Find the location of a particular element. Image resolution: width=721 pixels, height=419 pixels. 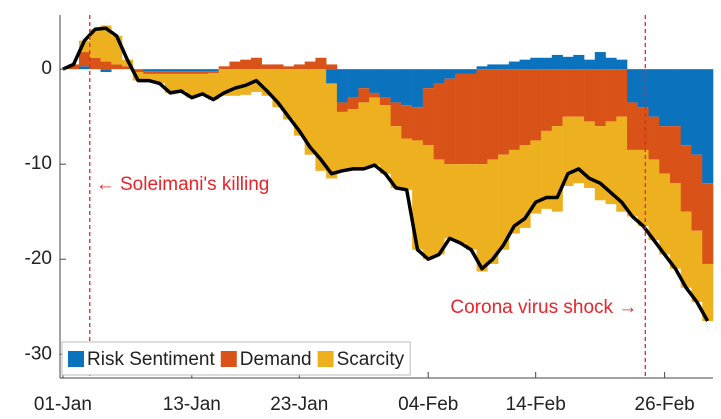

annotation-text: ← Soleimani's killing is located at coordinates (183, 184).